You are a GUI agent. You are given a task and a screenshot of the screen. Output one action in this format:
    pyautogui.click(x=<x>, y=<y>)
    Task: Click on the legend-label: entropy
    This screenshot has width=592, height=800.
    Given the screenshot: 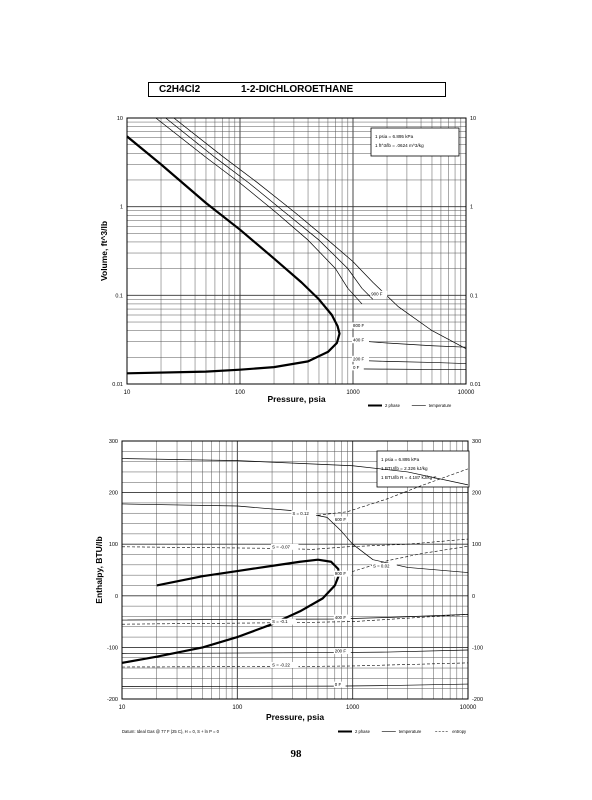 What is the action you would take?
    pyautogui.click(x=459, y=731)
    